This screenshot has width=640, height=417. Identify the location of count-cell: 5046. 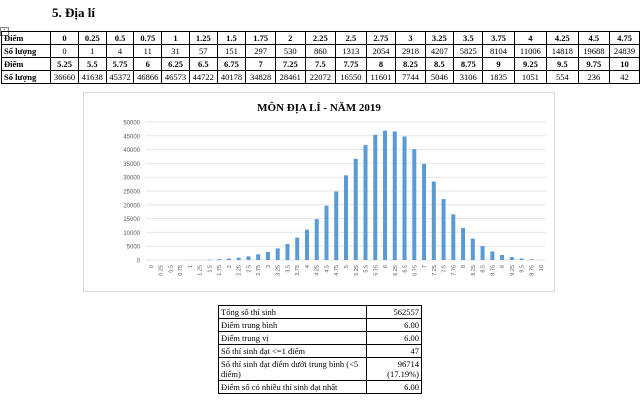
(439, 77).